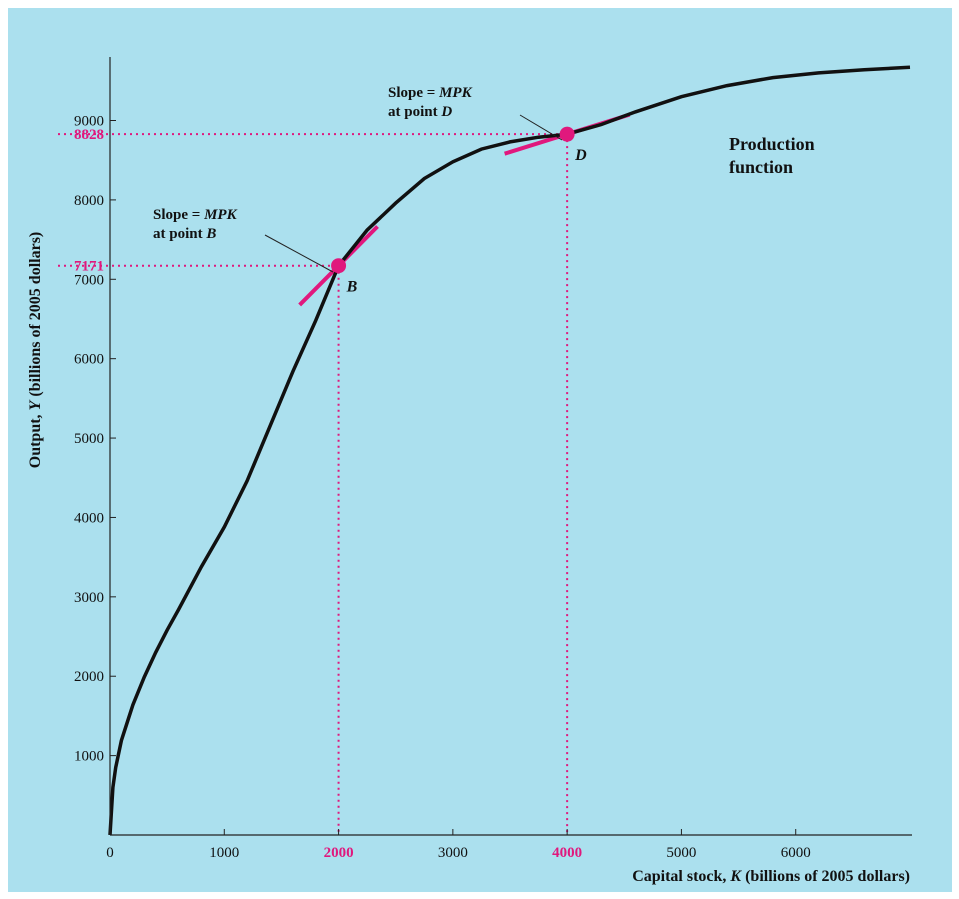 The height and width of the screenshot is (899, 959). What do you see at coordinates (541, 127) in the screenshot?
I see `annotation-d-leader` at bounding box center [541, 127].